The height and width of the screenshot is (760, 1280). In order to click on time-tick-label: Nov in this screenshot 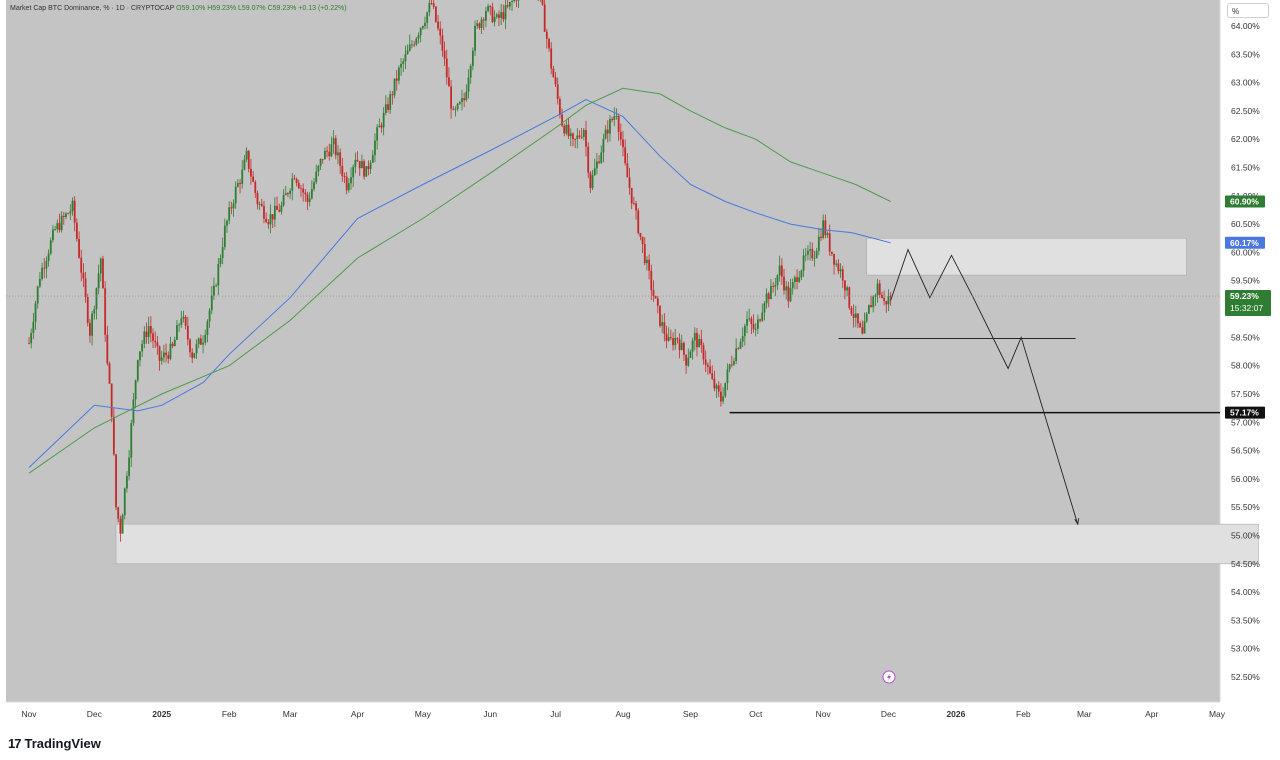, I will do `click(824, 714)`.